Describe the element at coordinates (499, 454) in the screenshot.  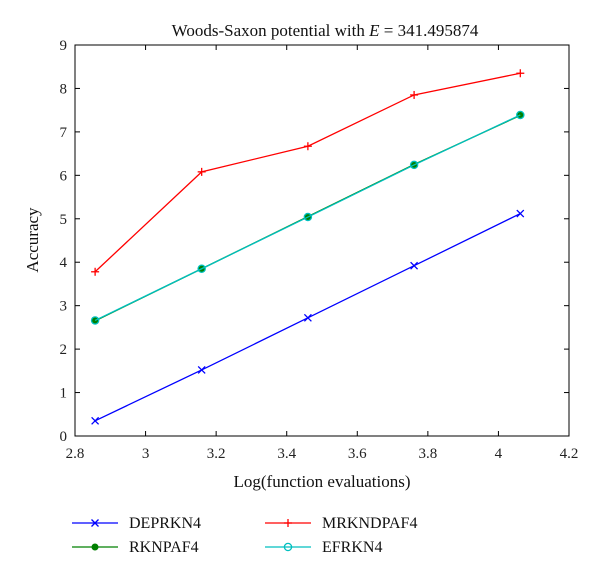
I see `x-tick-label: 4` at that location.